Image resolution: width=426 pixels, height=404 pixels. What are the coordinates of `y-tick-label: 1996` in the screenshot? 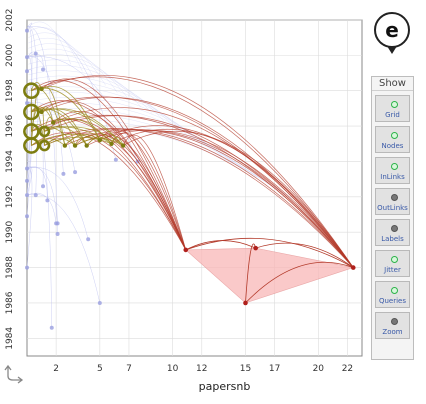 It's located at (10, 125).